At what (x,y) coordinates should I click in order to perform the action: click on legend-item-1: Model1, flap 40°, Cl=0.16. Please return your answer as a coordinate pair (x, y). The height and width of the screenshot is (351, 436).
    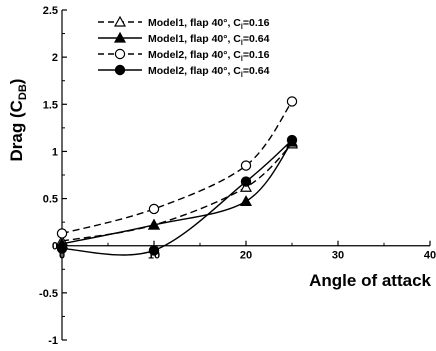
    Looking at the image, I should click on (184, 24).